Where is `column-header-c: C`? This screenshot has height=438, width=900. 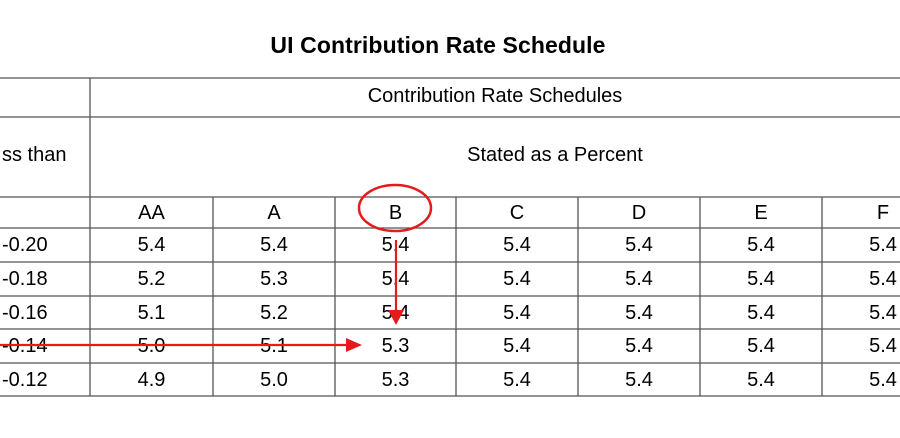 column-header-c: C is located at coordinates (517, 213).